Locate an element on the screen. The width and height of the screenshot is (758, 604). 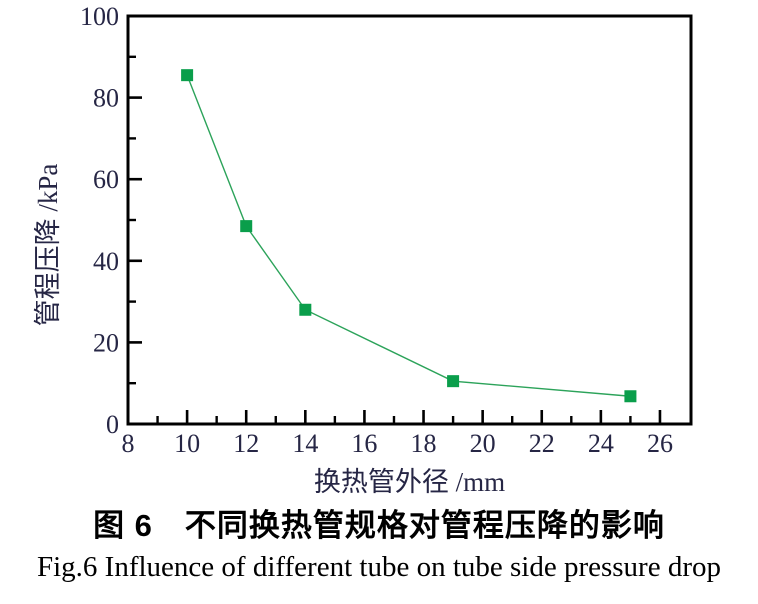
x-tick-label: 24 is located at coordinates (601, 443).